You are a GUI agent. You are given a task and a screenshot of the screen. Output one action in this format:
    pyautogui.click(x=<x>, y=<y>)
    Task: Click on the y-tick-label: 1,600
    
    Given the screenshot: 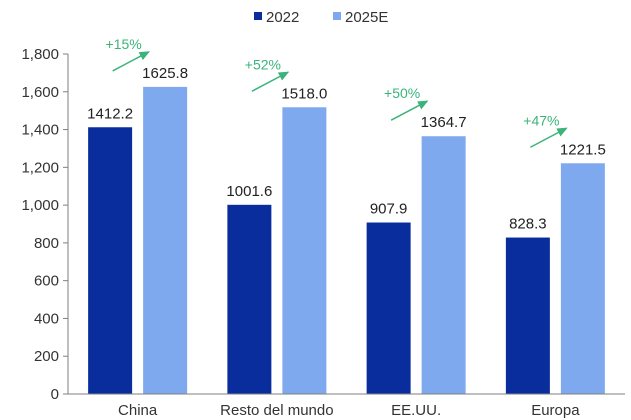 What is the action you would take?
    pyautogui.click(x=40, y=92)
    